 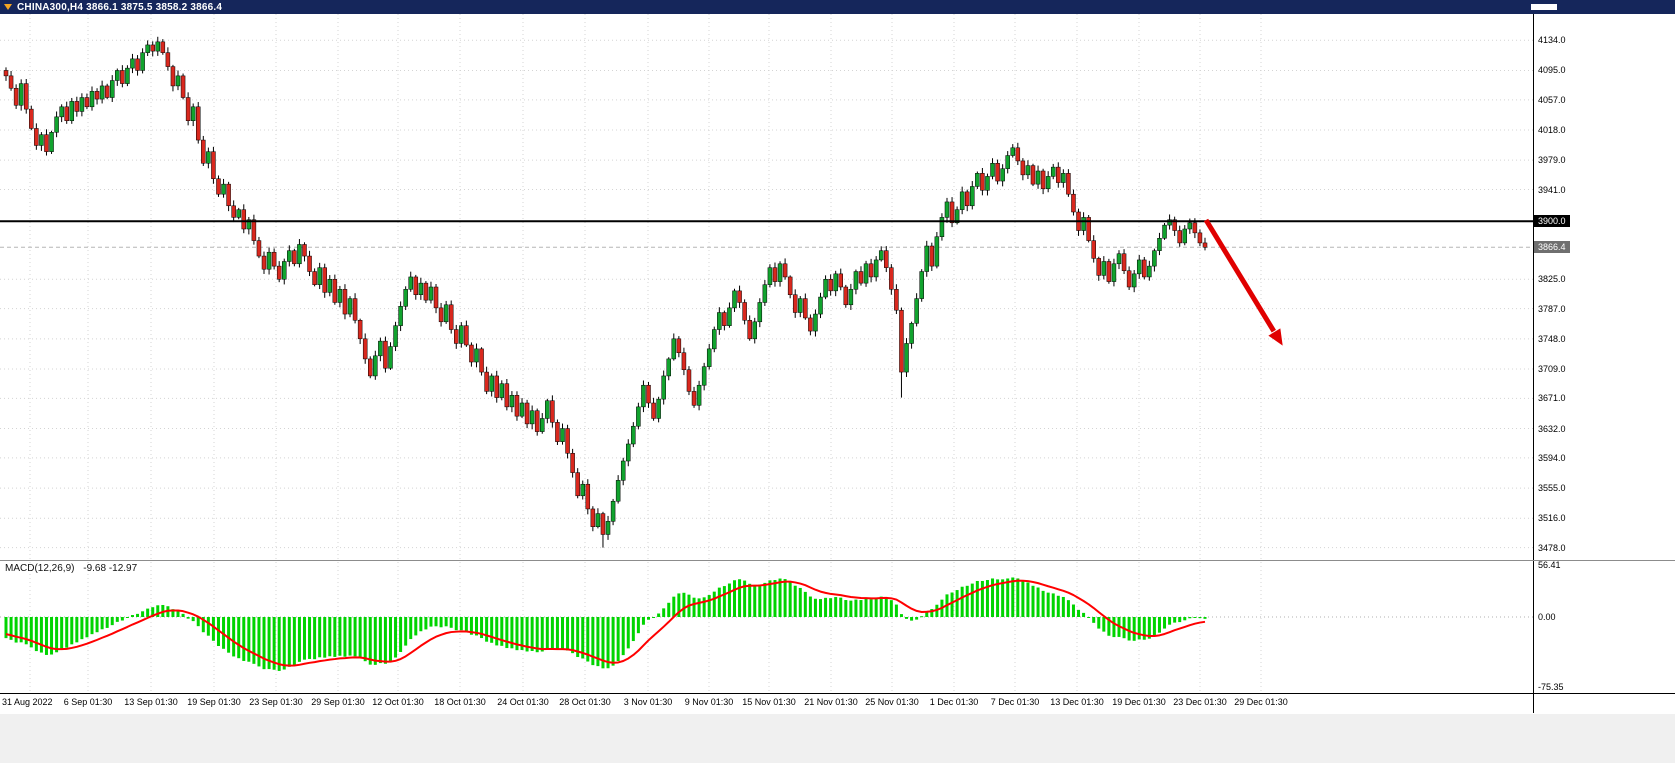 What do you see at coordinates (1552, 518) in the screenshot?
I see `price-axis-label: 3516.0` at bounding box center [1552, 518].